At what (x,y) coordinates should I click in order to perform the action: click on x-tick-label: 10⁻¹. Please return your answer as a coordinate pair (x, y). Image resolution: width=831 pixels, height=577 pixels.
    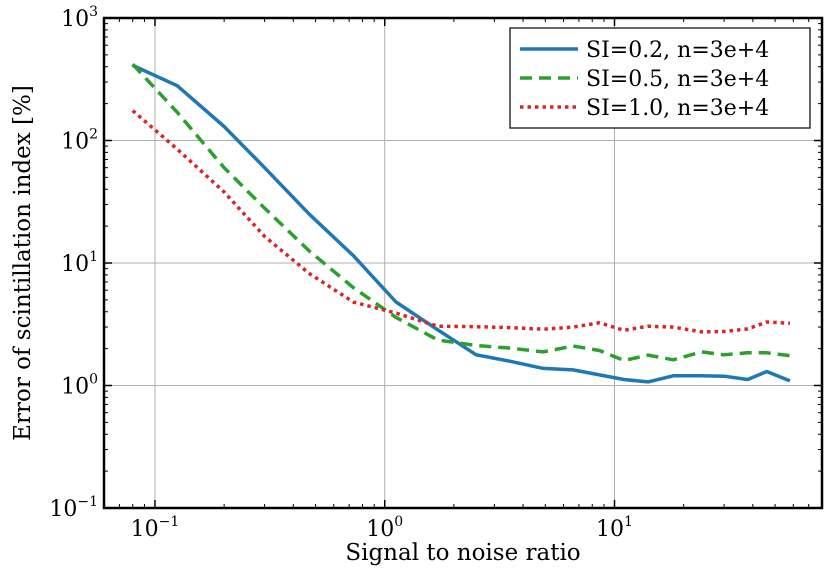
    Looking at the image, I should click on (155, 528).